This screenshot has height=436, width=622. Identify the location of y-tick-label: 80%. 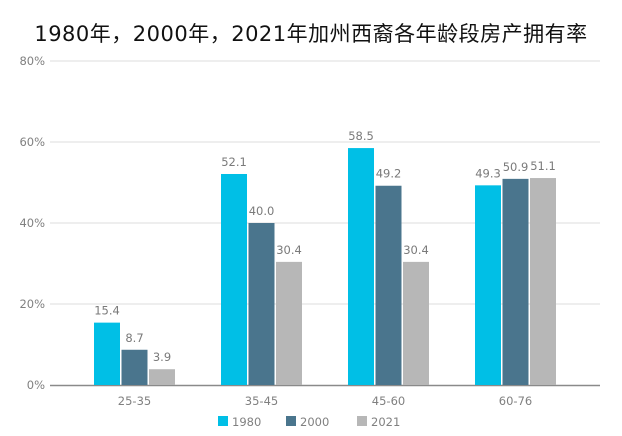
(32, 61).